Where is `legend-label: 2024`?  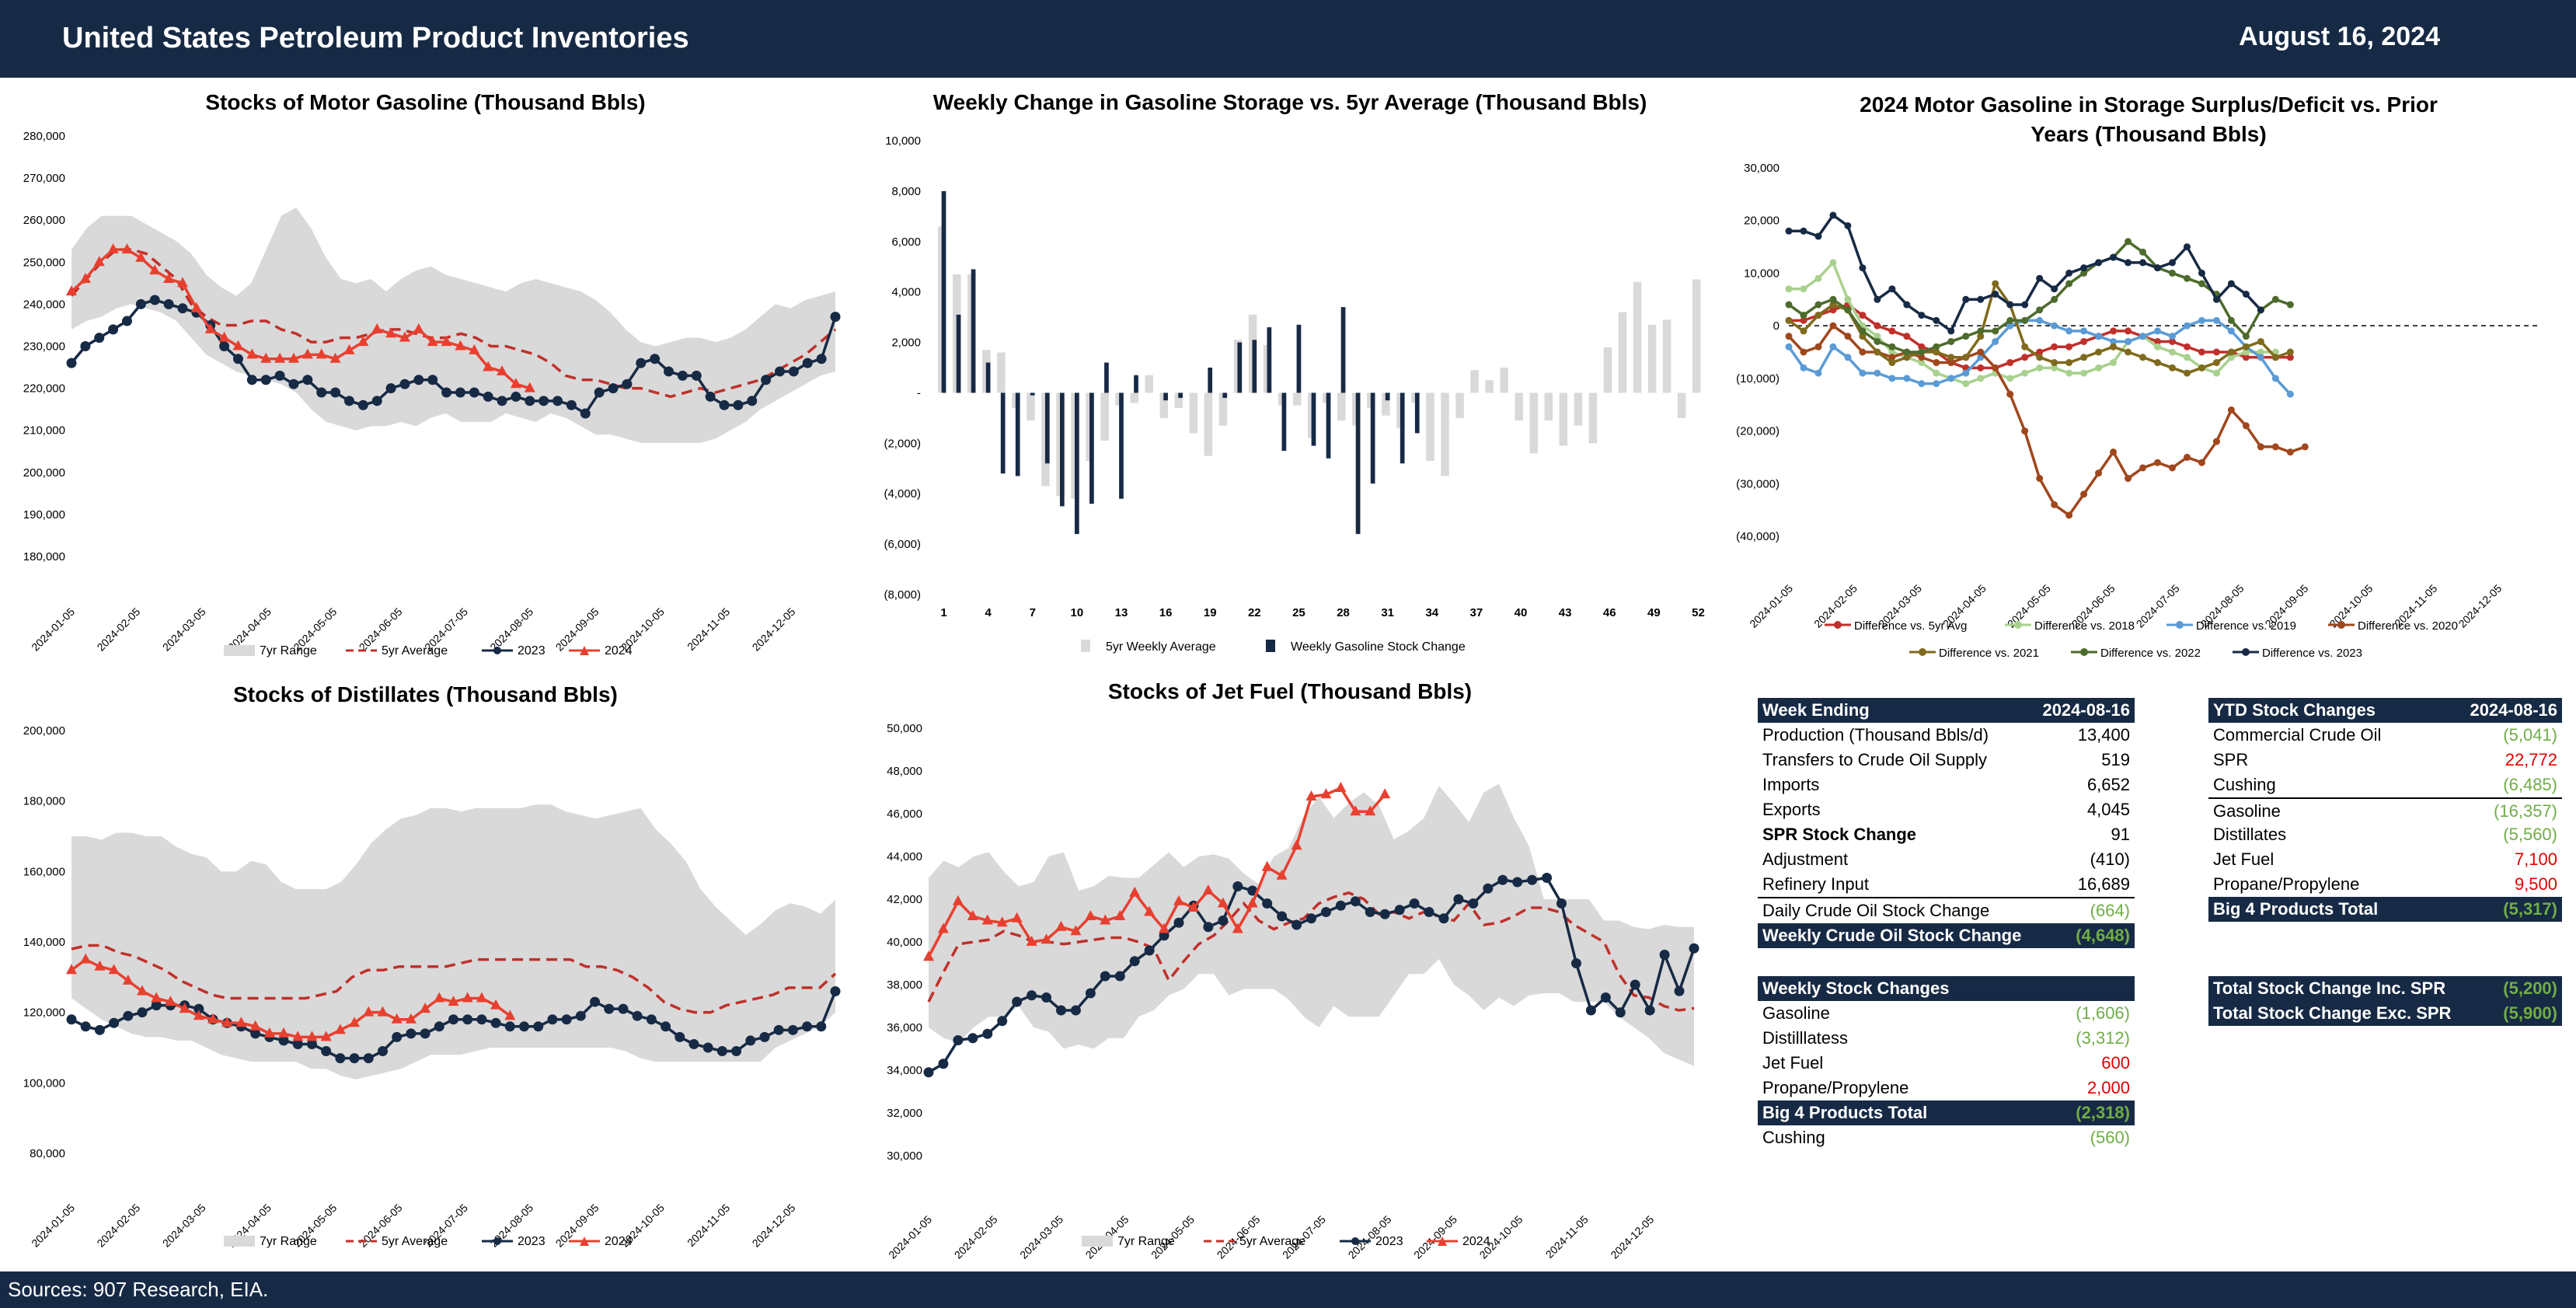 legend-label: 2024 is located at coordinates (1476, 1241).